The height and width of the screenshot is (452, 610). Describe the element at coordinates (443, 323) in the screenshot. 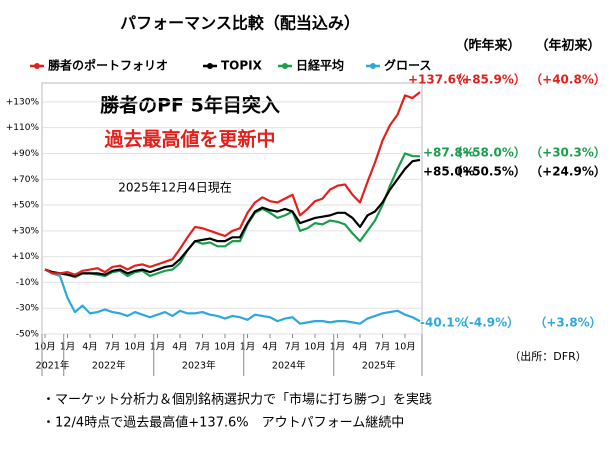

I see `end-label: -40.1%` at that location.